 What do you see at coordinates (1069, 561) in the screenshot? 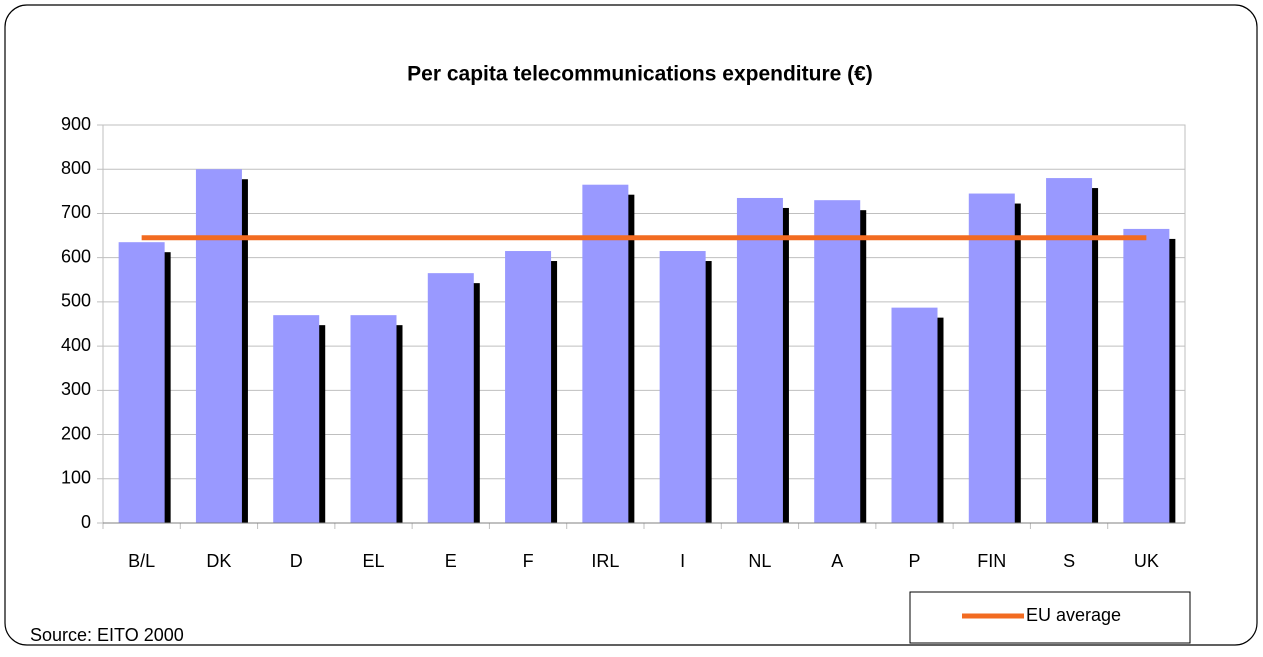
I see `x-tick-label: S` at bounding box center [1069, 561].